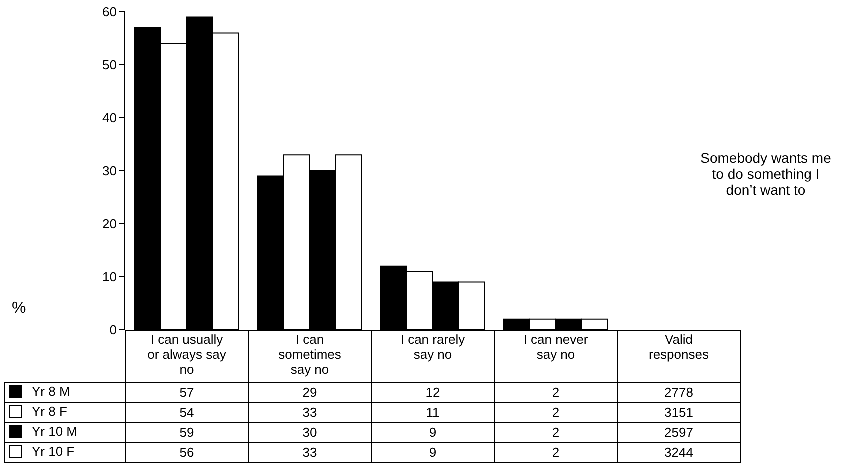 The height and width of the screenshot is (469, 846). Describe the element at coordinates (187, 392) in the screenshot. I see `data-label: 57` at that location.